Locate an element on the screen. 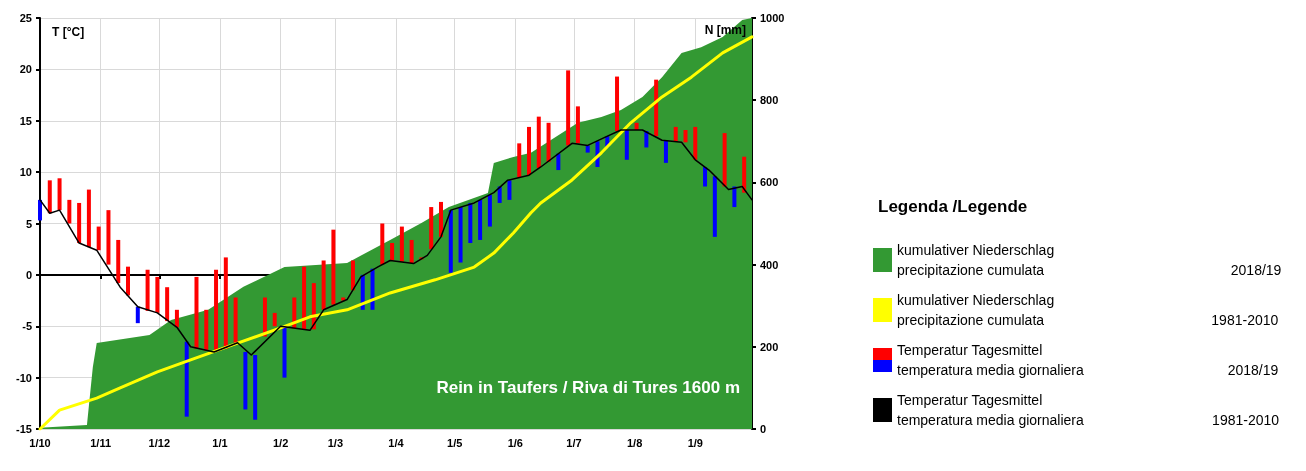  x-tick-label: 1/2 is located at coordinates (280, 442).